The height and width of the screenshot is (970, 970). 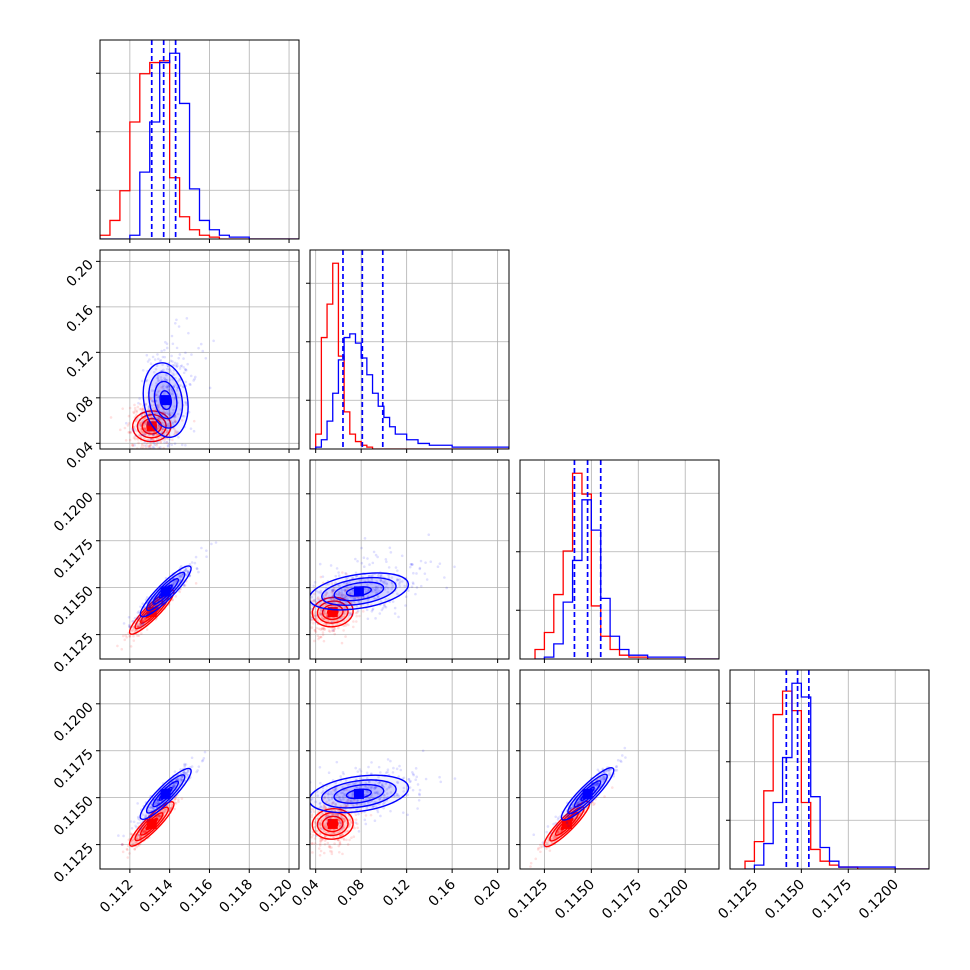 I want to click on y-tick-label: 0.04, so click(x=79, y=455).